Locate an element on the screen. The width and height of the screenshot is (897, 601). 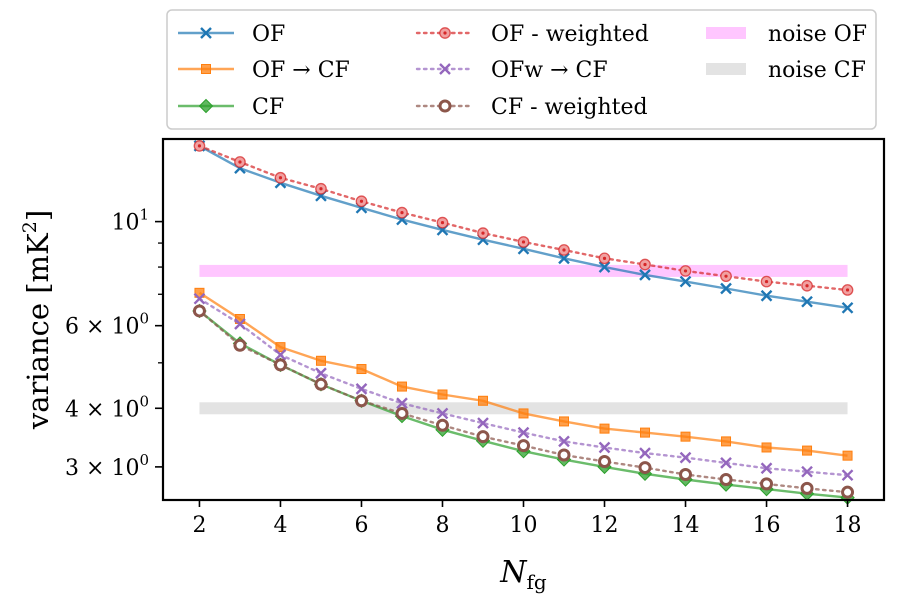
series-3-point-12-center is located at coordinates (685, 271).